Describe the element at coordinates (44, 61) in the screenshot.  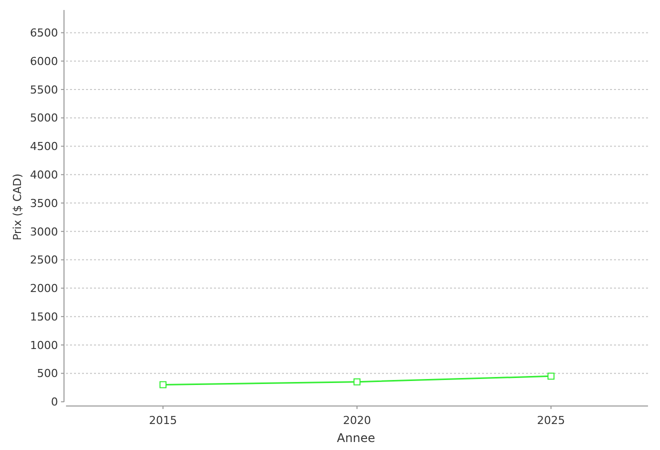
I see `y-tick-label: 6000` at that location.